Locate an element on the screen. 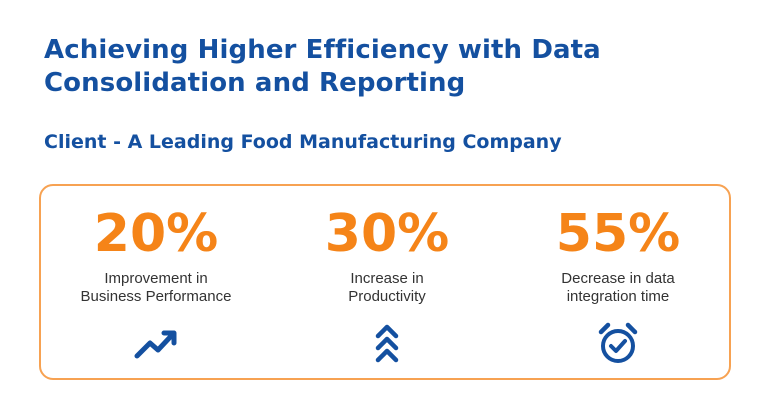  stat-business-performance: 20% Improvement in Business Performance is located at coordinates (156, 284).